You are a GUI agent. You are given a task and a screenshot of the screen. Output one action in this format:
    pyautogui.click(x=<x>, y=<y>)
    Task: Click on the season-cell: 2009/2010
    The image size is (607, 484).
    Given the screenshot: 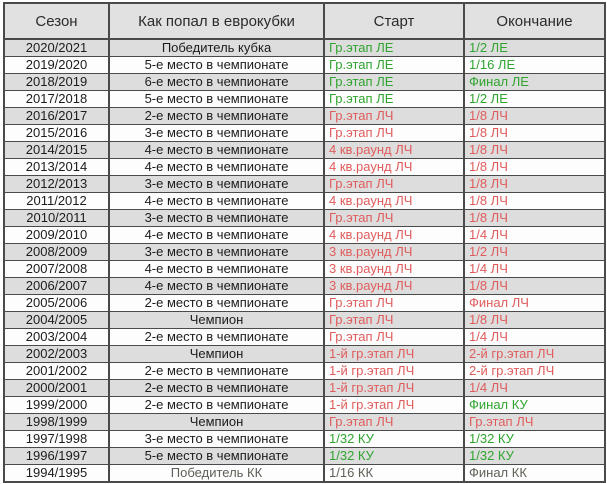 What is the action you would take?
    pyautogui.click(x=56, y=235)
    